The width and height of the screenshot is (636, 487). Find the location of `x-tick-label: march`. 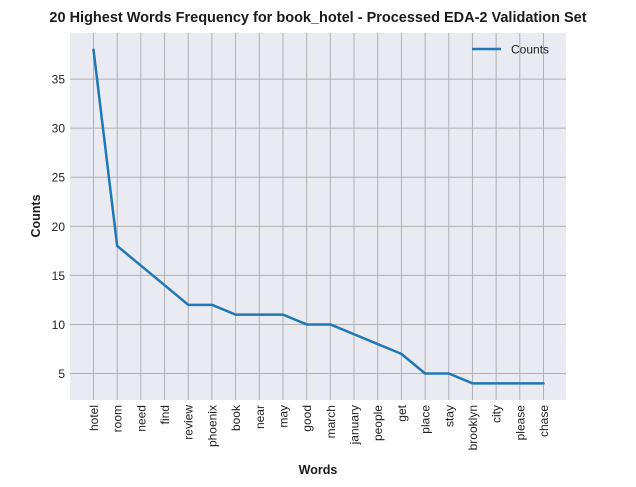

x-tick-label: march is located at coordinates (331, 421).